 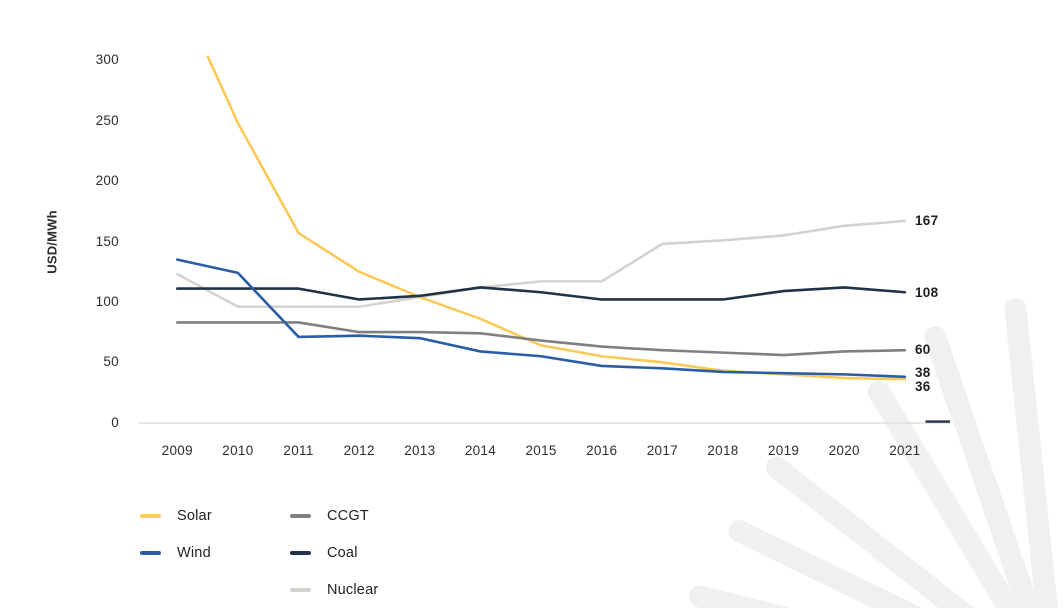 What do you see at coordinates (150, 553) in the screenshot?
I see `legend-swatch-wind` at bounding box center [150, 553].